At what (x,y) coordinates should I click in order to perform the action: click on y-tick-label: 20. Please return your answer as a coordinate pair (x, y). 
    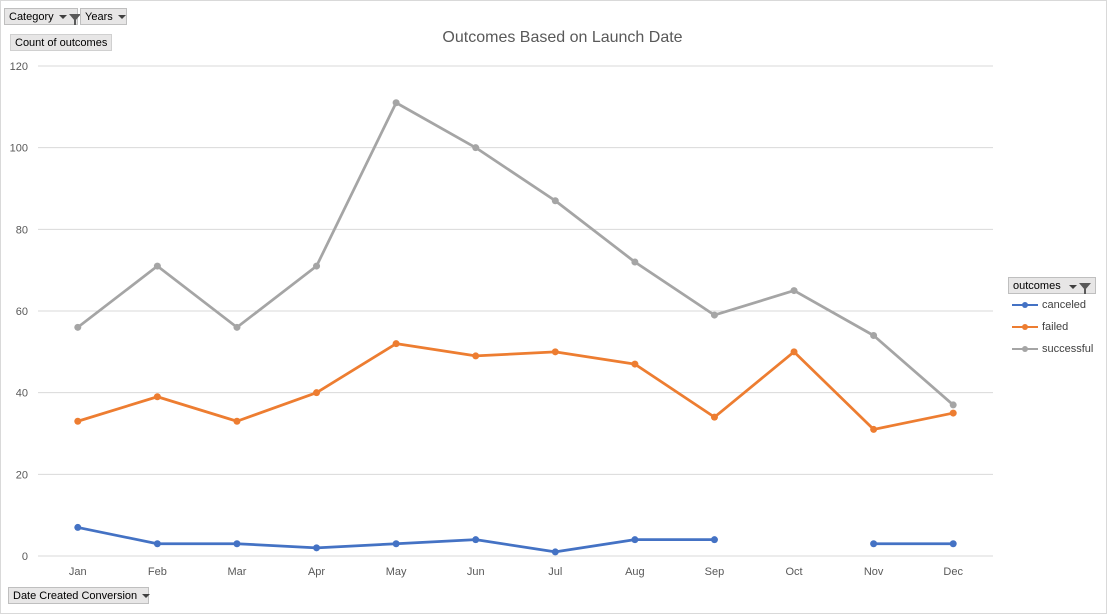
    Looking at the image, I should click on (22, 475).